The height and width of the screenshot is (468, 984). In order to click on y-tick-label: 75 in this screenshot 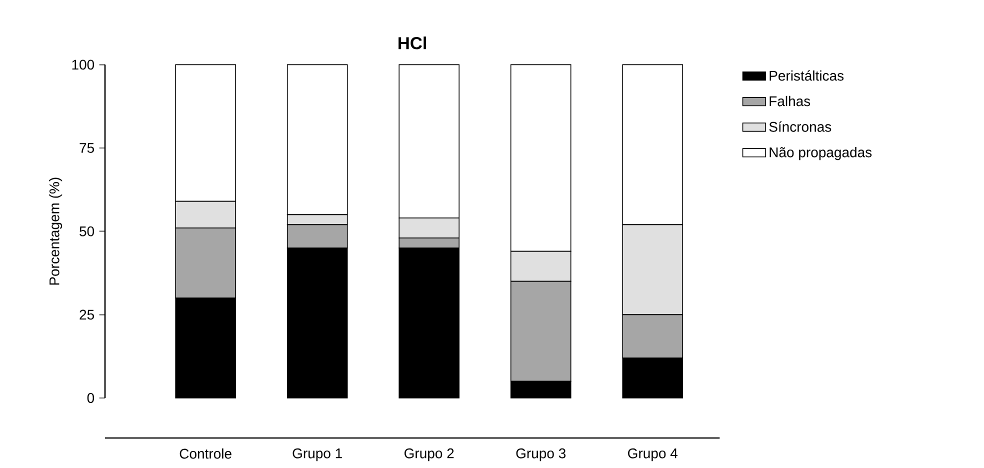, I will do `click(87, 148)`.